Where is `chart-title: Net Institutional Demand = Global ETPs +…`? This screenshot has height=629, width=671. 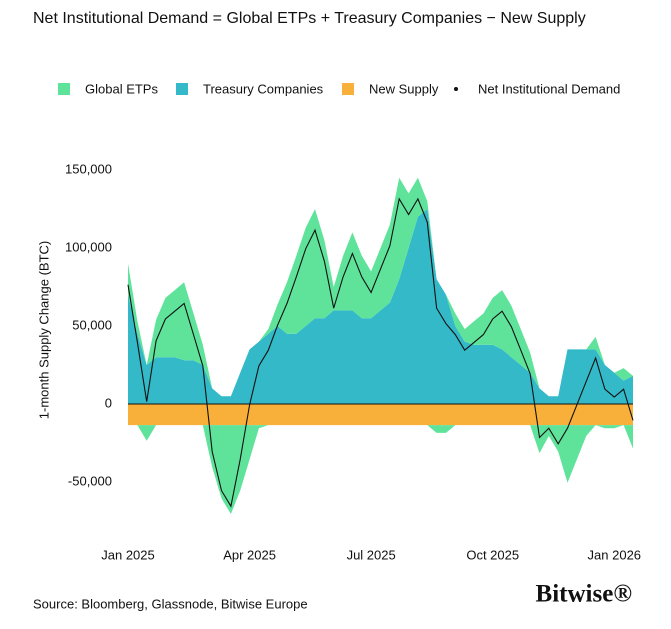
chart-title: Net Institutional Demand = Global ETPs +… is located at coordinates (309, 18).